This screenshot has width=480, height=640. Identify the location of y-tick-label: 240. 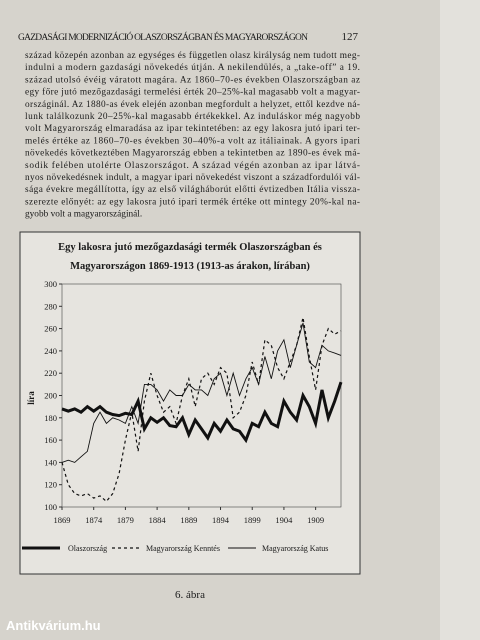
(50, 351).